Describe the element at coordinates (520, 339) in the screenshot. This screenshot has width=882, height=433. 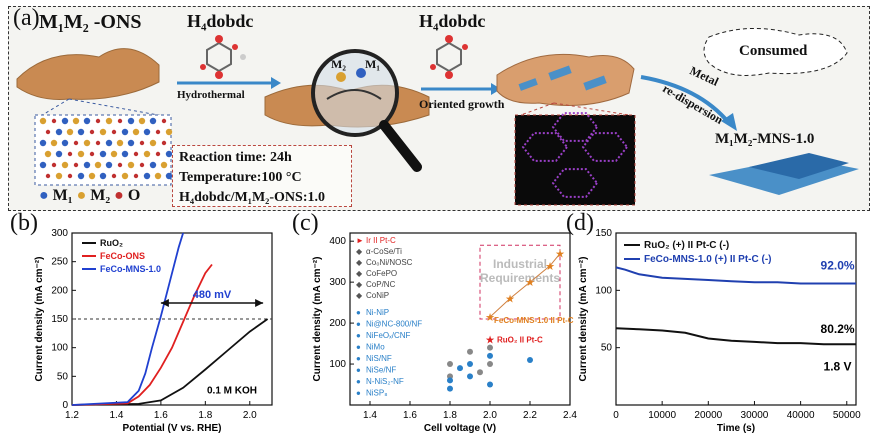
I see `c-ruo2-label: RuO₂ II Pt-C` at that location.